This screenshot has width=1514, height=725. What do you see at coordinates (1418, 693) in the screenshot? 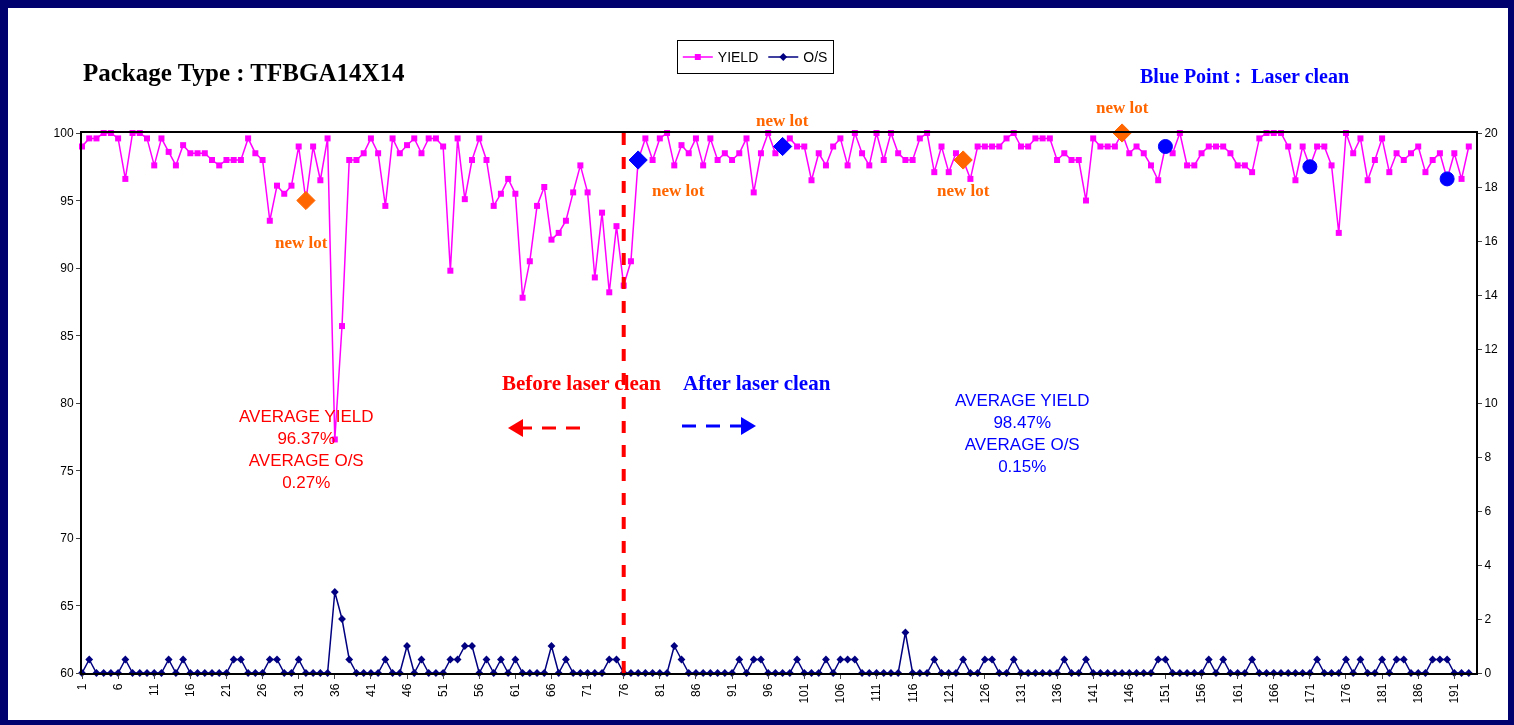
I see `x-tick-label: 186` at bounding box center [1418, 693].